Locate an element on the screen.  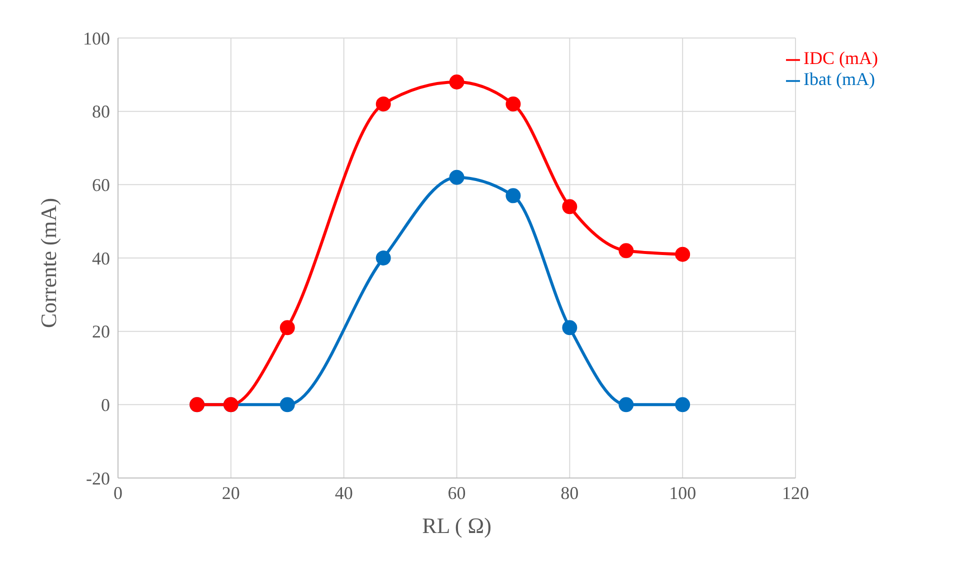
x-tick-label: 80 is located at coordinates (569, 492).